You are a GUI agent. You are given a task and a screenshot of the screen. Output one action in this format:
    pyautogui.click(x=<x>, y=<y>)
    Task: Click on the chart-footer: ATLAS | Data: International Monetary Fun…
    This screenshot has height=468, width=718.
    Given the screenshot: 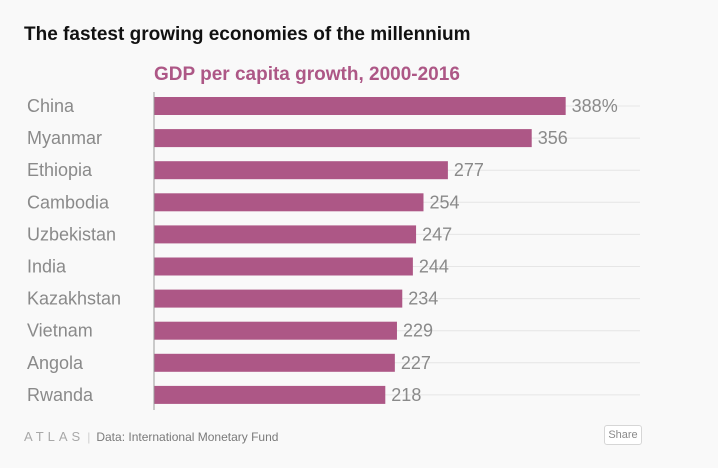 What is the action you would take?
    pyautogui.click(x=151, y=436)
    